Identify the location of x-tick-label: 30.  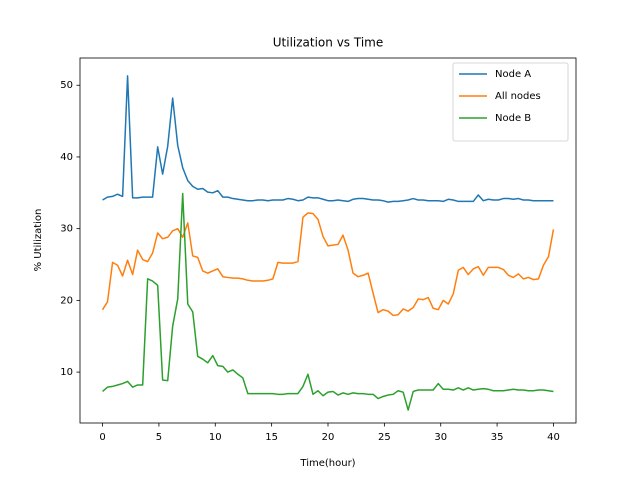
(440, 437).